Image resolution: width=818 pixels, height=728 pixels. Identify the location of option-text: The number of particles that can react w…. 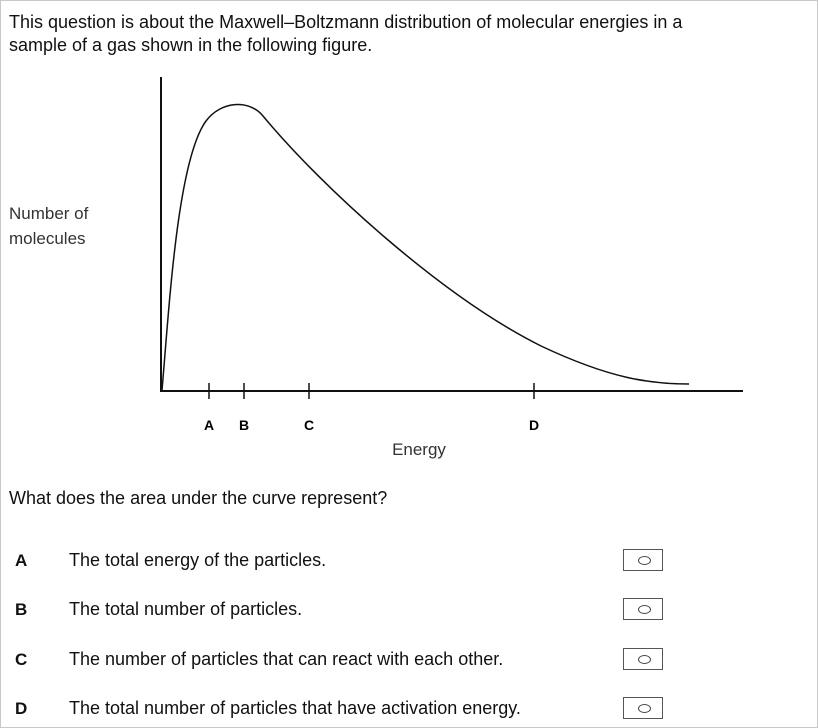
(286, 659).